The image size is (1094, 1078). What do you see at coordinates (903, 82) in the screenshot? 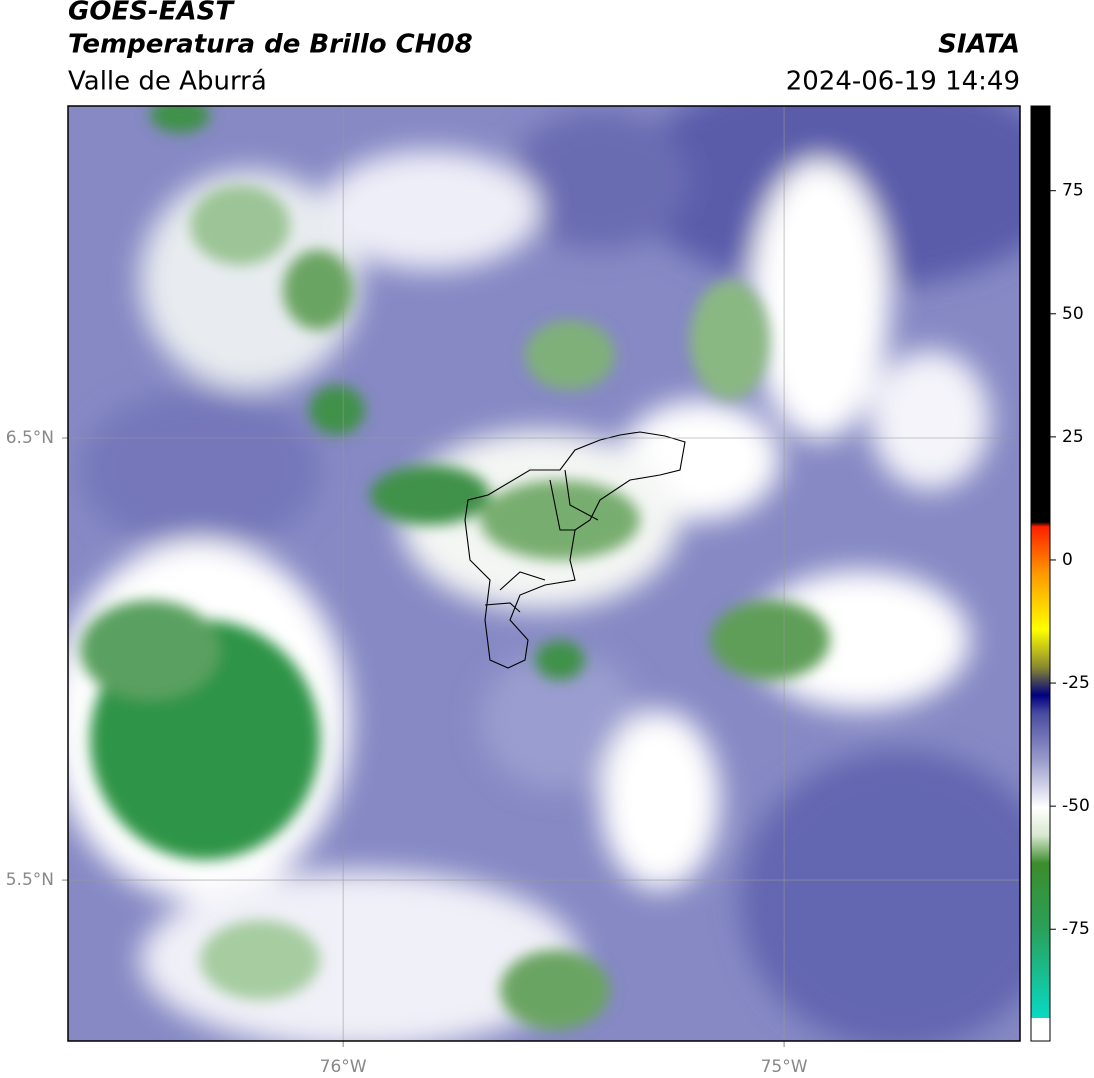
I see `datetime: 2024-06-19 14:49` at bounding box center [903, 82].